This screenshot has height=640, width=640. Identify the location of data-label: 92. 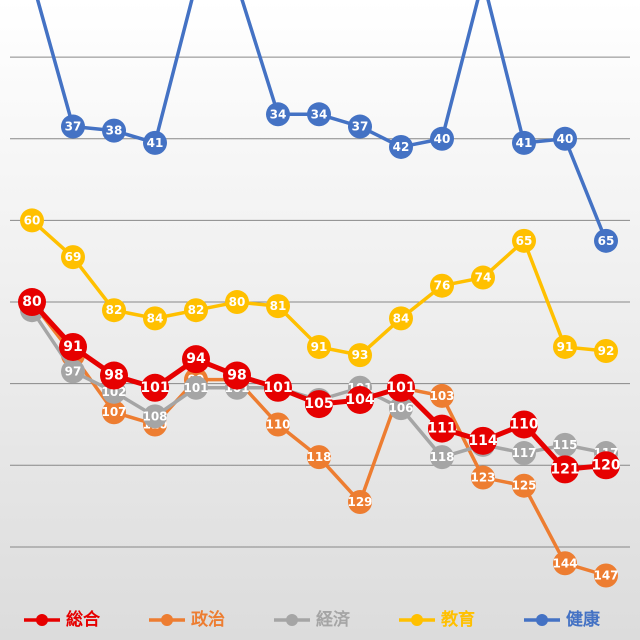
(606, 351).